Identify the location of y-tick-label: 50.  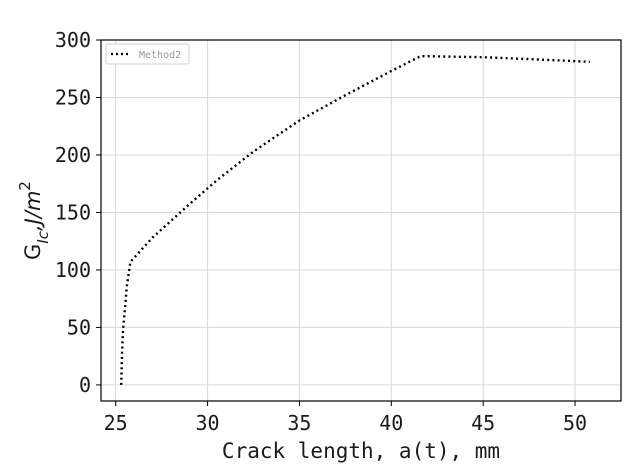
(79, 327).